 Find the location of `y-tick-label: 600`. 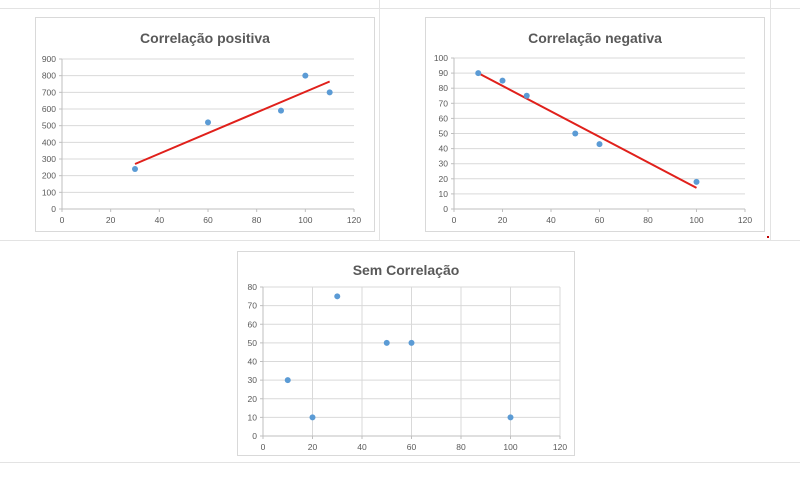

y-tick-label: 600 is located at coordinates (49, 109).